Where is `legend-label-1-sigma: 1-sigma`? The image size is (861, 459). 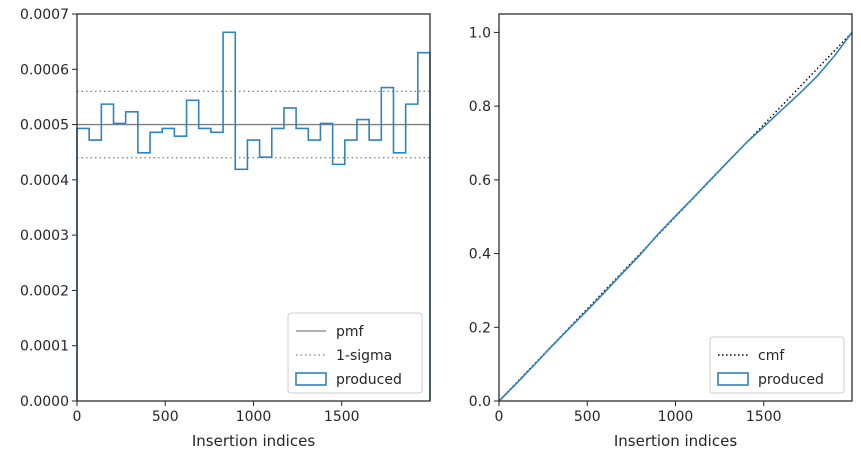 legend-label-1-sigma: 1-sigma is located at coordinates (364, 356).